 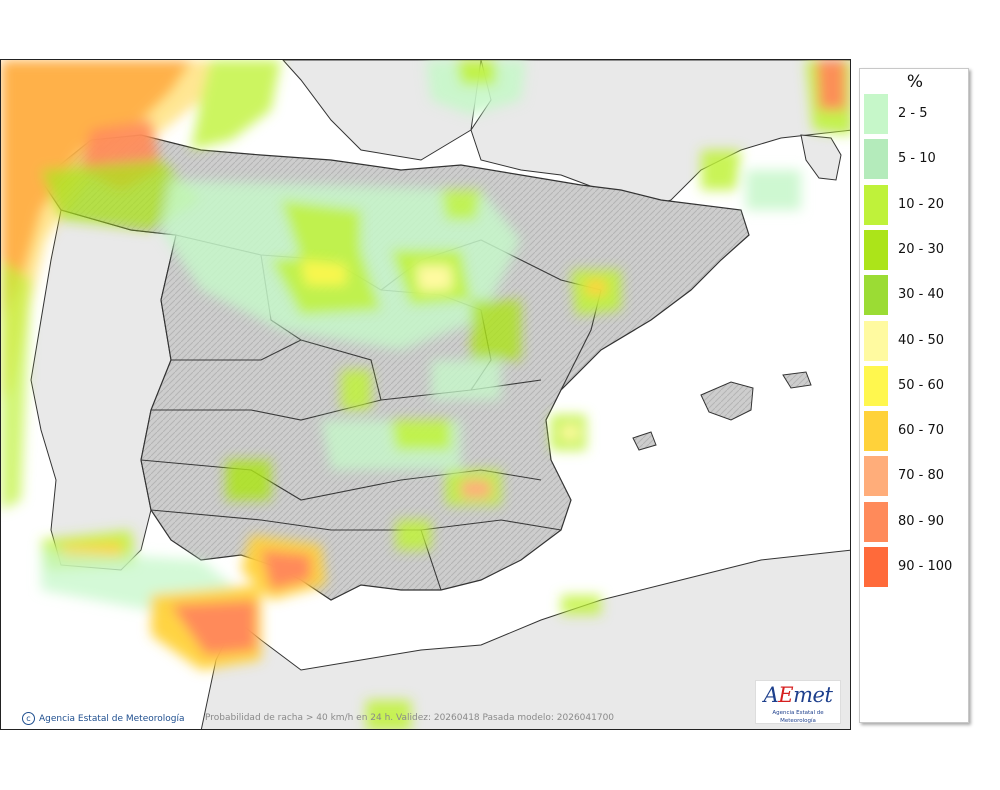 I want to click on aemet-logo: AEmet Agencia Estatal de Meteorología, so click(x=798, y=702).